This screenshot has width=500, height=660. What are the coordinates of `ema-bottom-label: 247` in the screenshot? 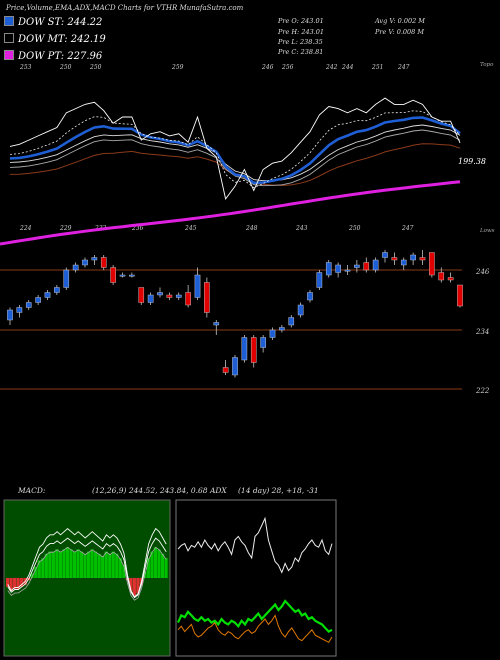 It's located at (407, 228).